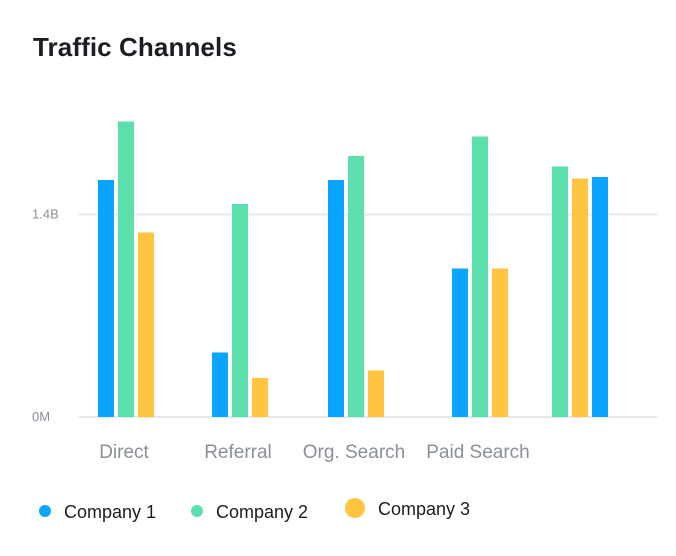  I want to click on chart-title: Traffic Channels, so click(135, 47).